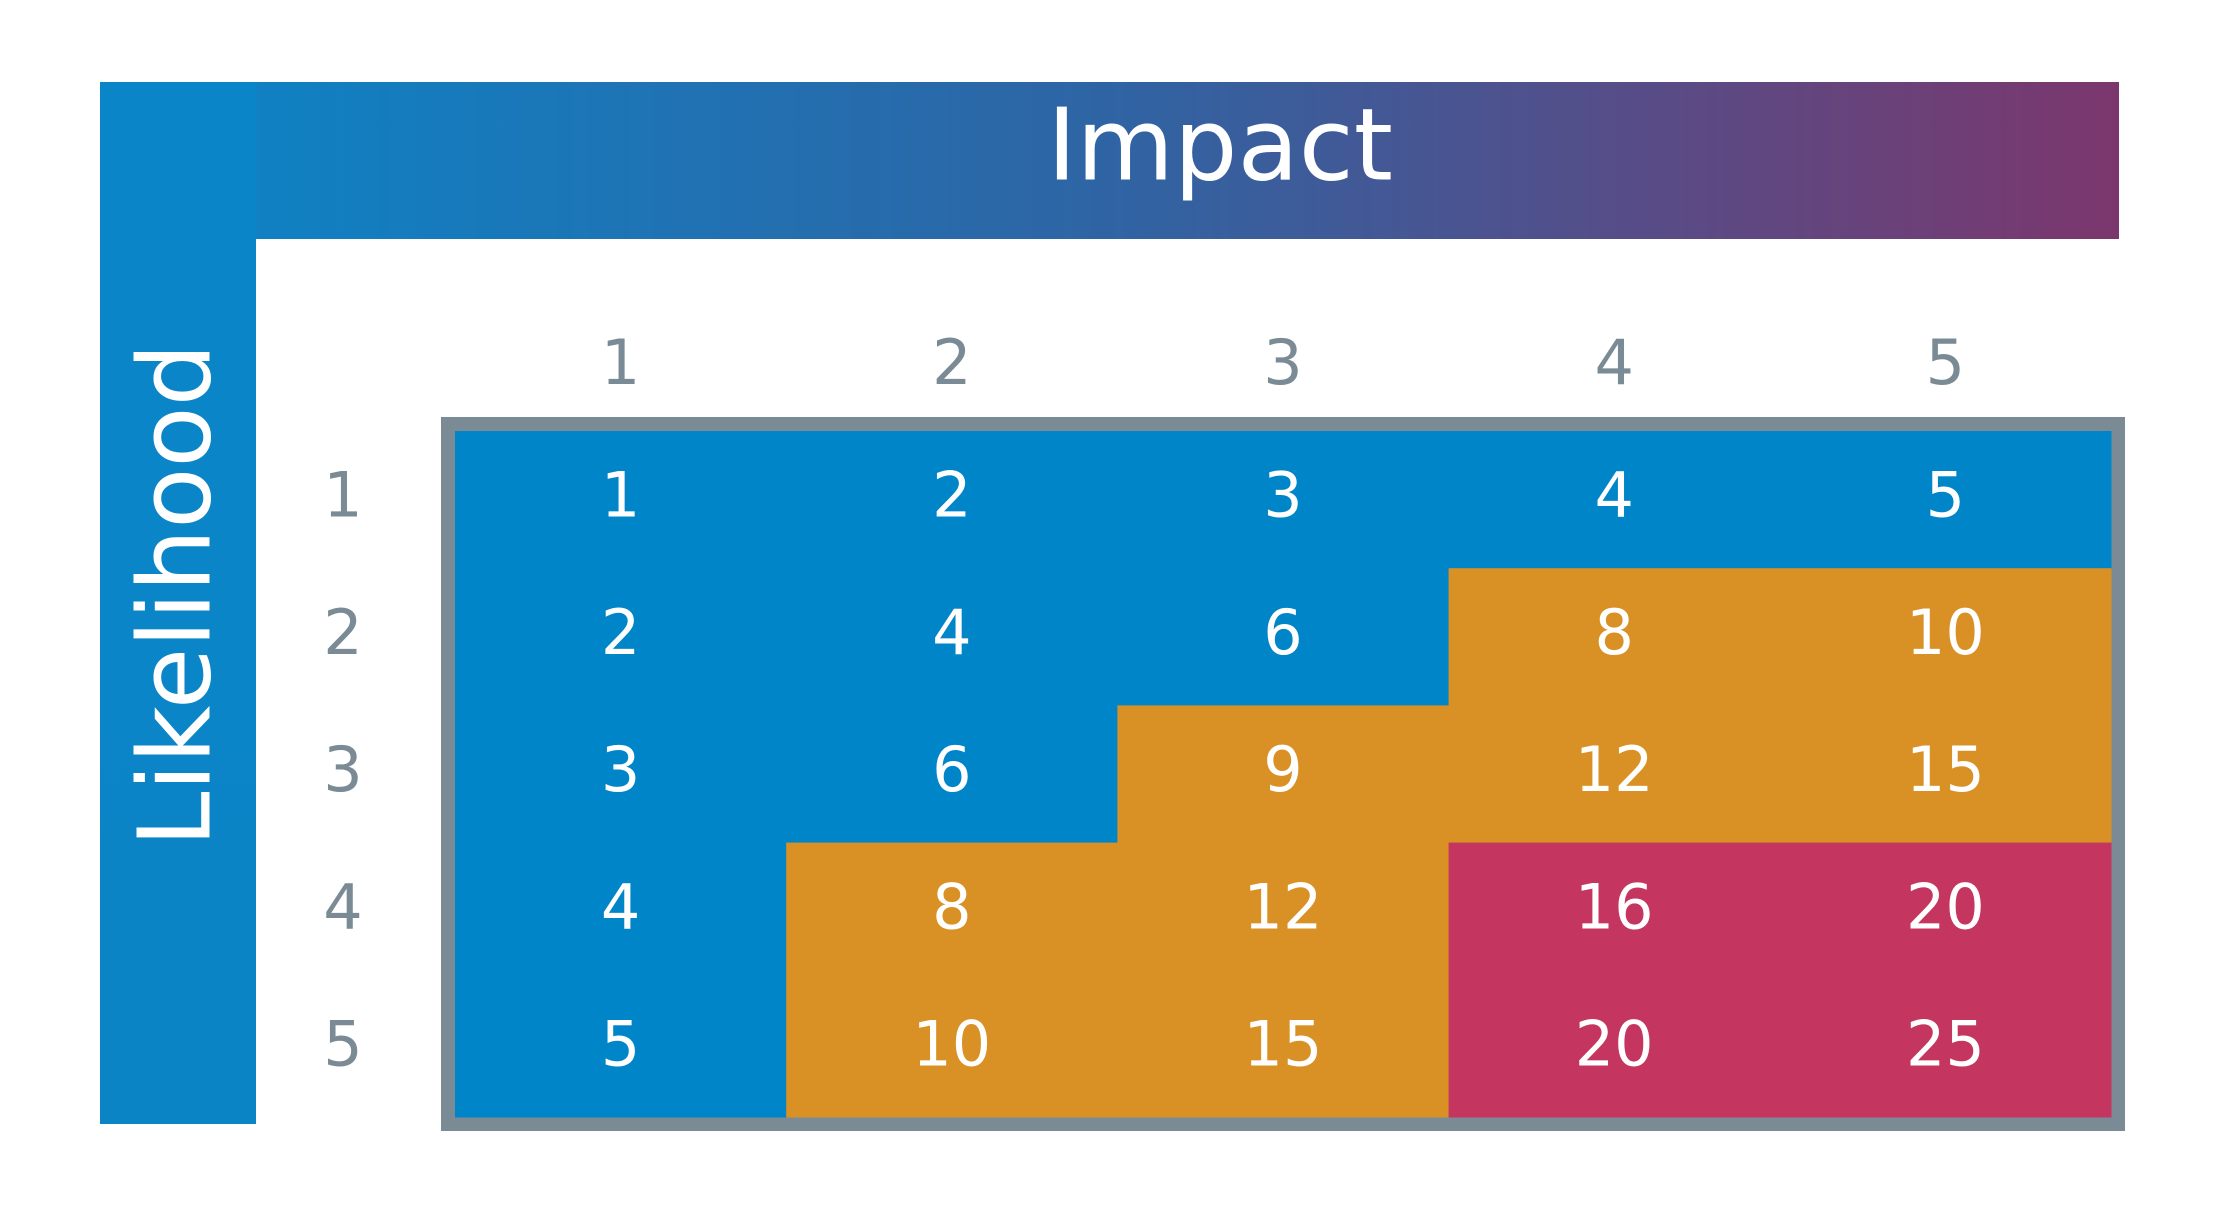  Describe the element at coordinates (1282, 769) in the screenshot. I see `cell-value: 9` at that location.